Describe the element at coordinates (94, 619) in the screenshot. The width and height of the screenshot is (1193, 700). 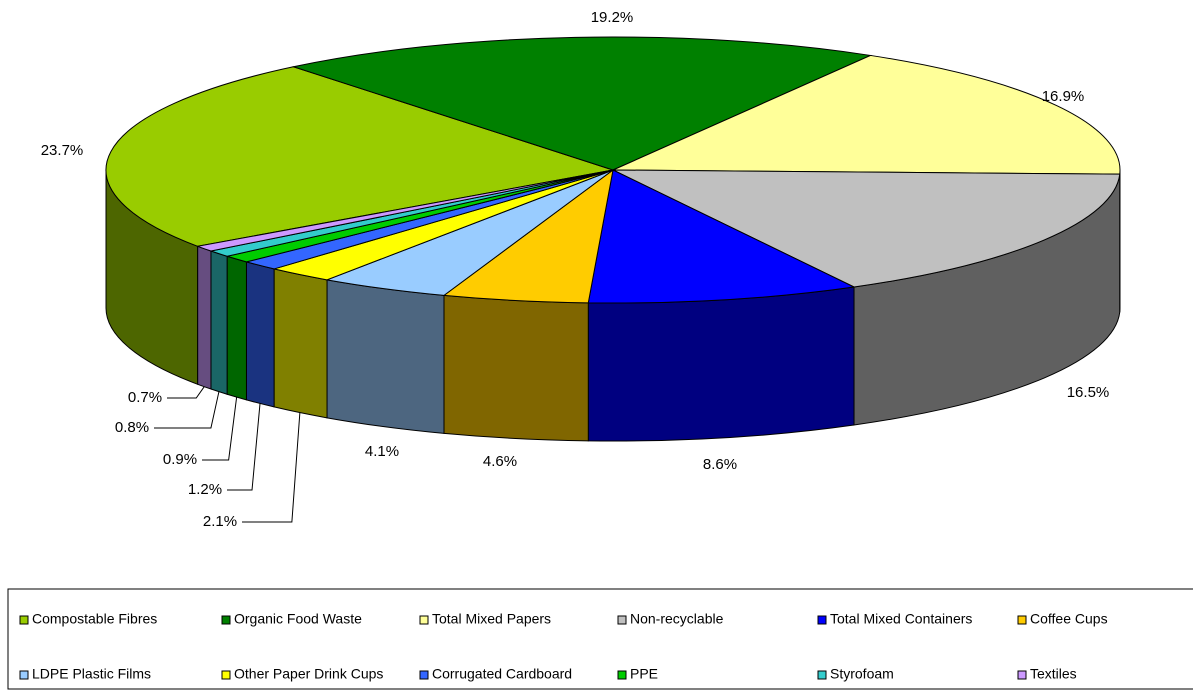
I see `legend-label: Compostable Fibres` at that location.